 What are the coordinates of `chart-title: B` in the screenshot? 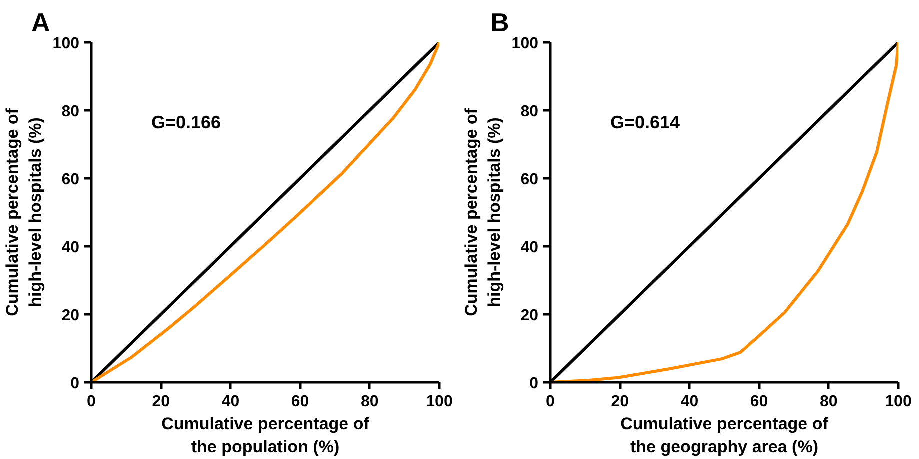 It's located at (500, 23).